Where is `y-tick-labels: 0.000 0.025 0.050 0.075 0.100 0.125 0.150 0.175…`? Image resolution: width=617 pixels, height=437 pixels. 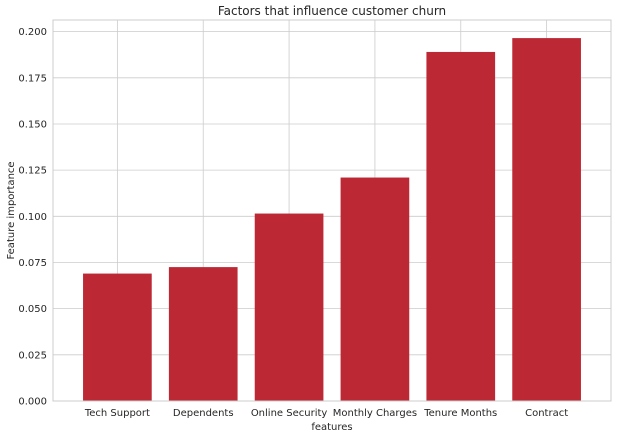 y-tick-labels: 0.000 0.025 0.050 0.075 0.100 0.125 0.150 0.175… is located at coordinates (32, 217).